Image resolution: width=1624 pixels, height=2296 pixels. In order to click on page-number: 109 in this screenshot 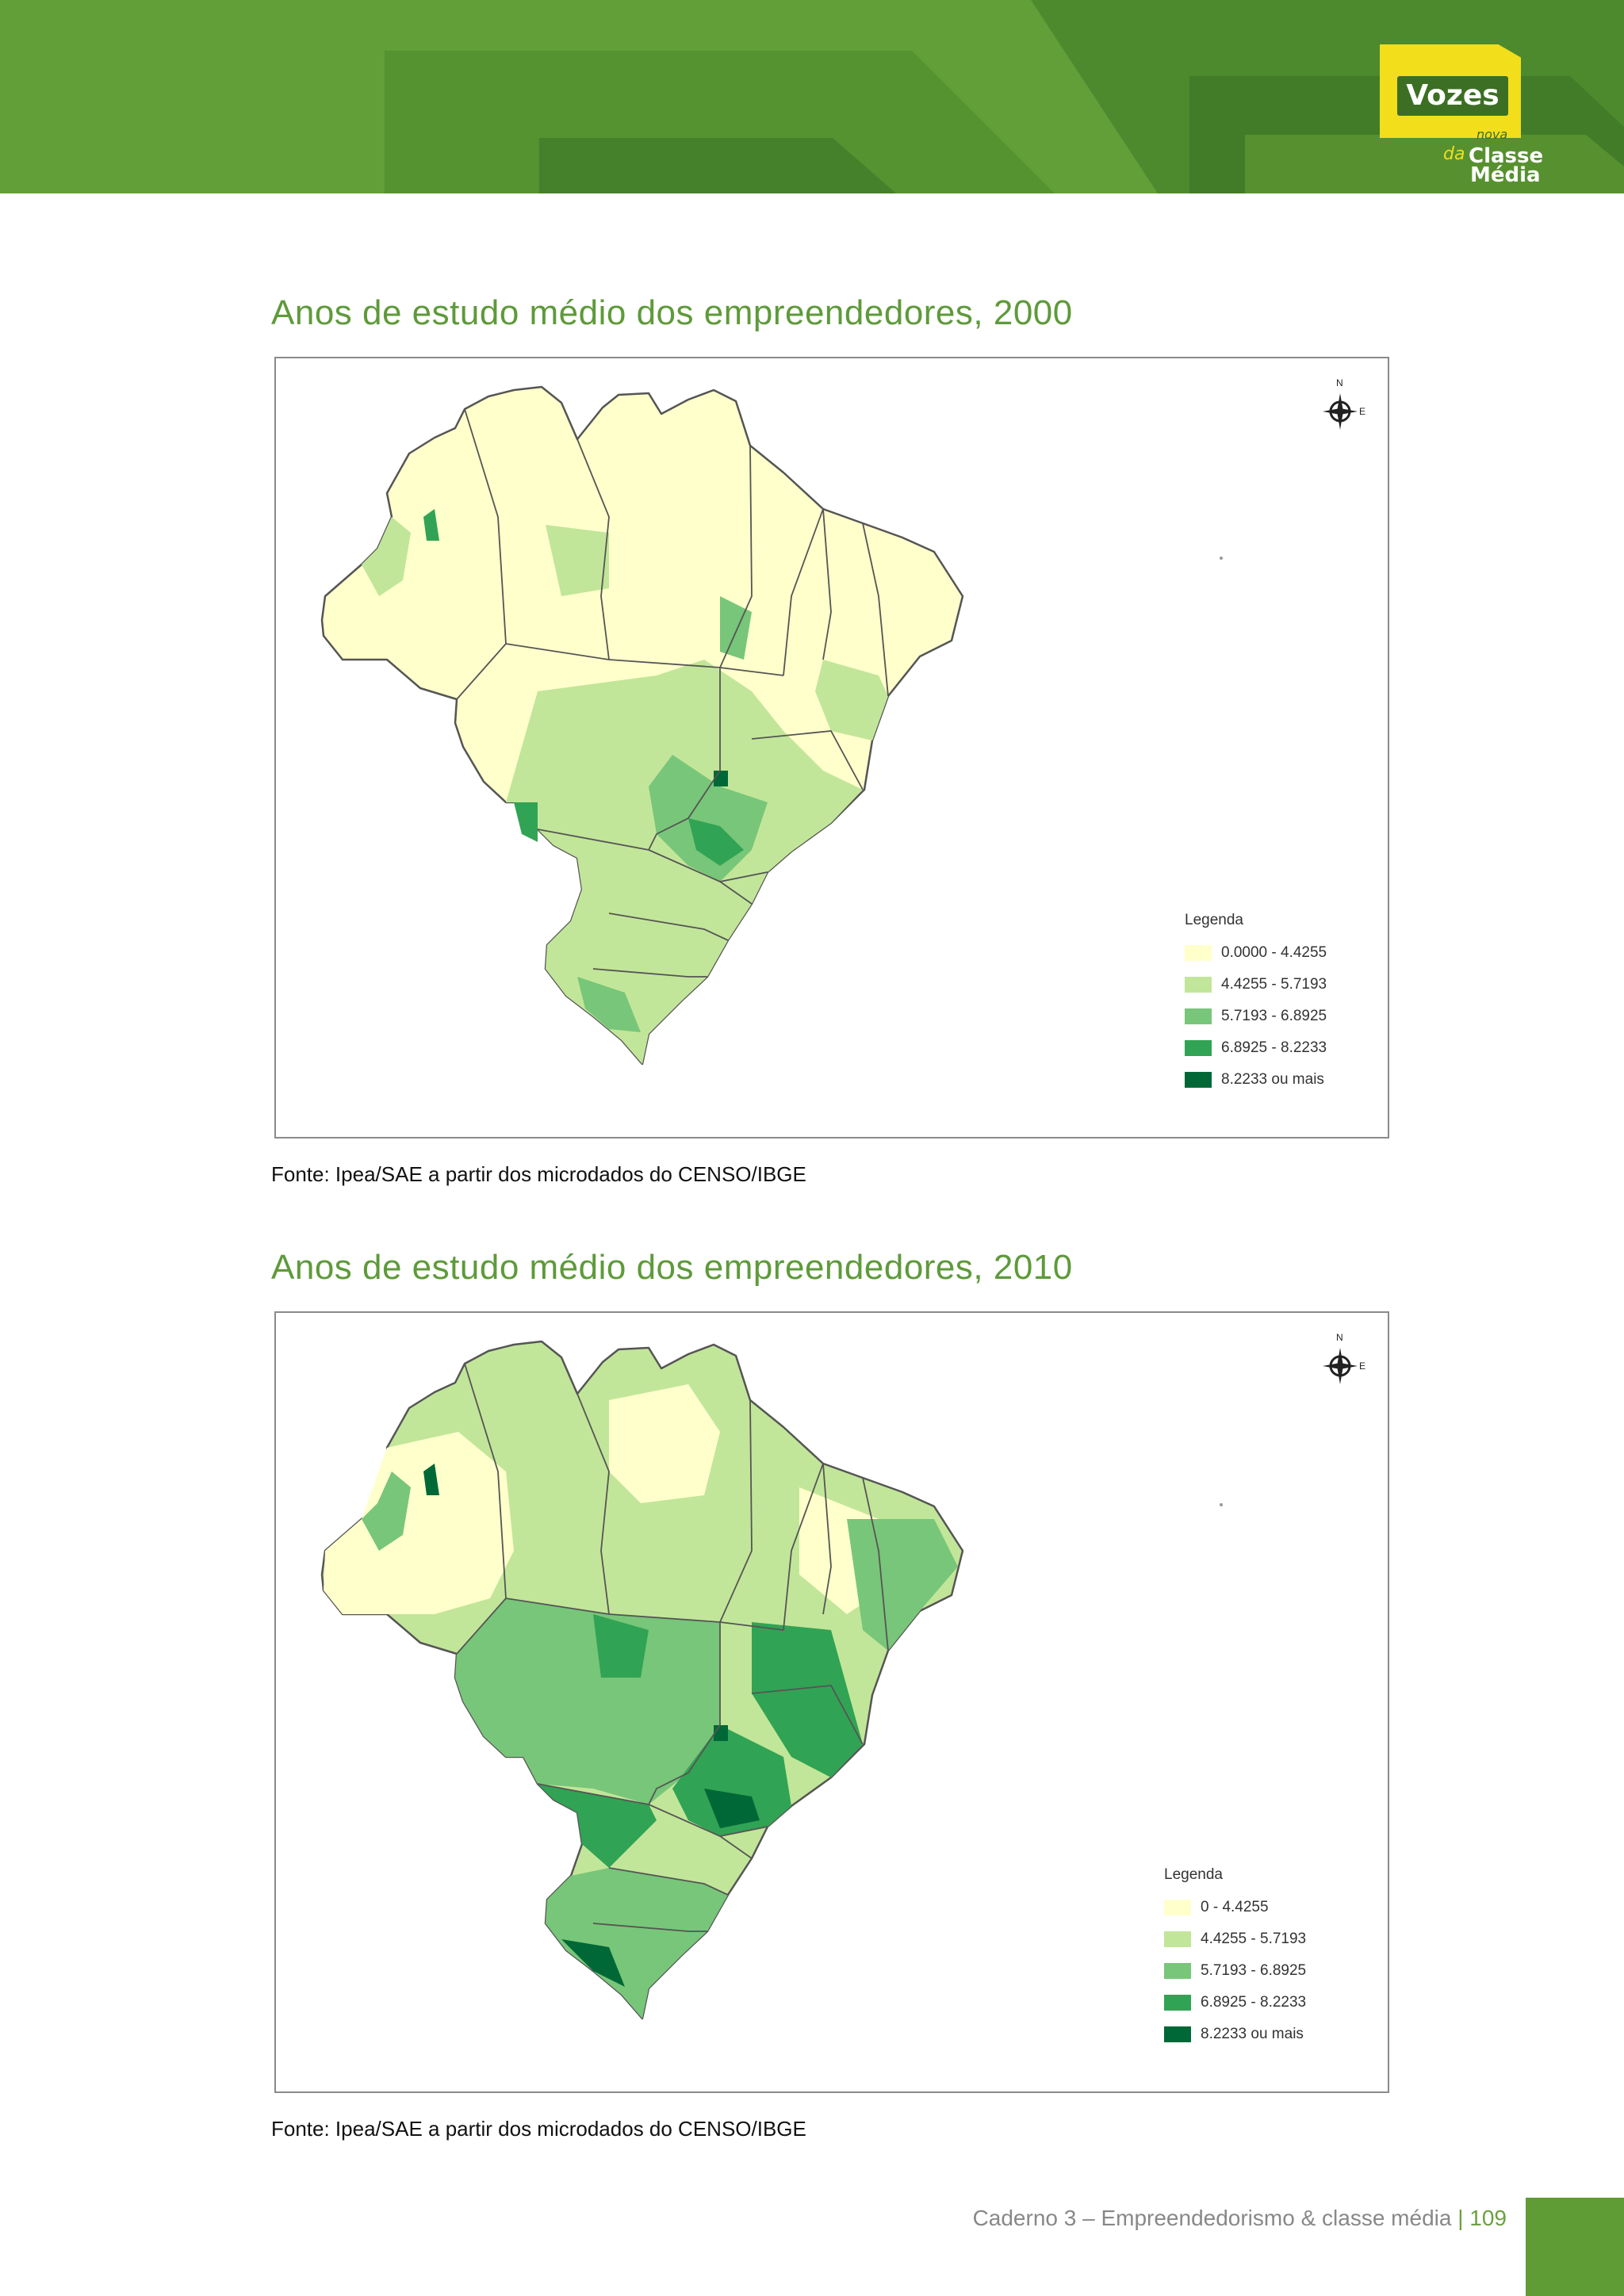, I will do `click(1488, 2218)`.